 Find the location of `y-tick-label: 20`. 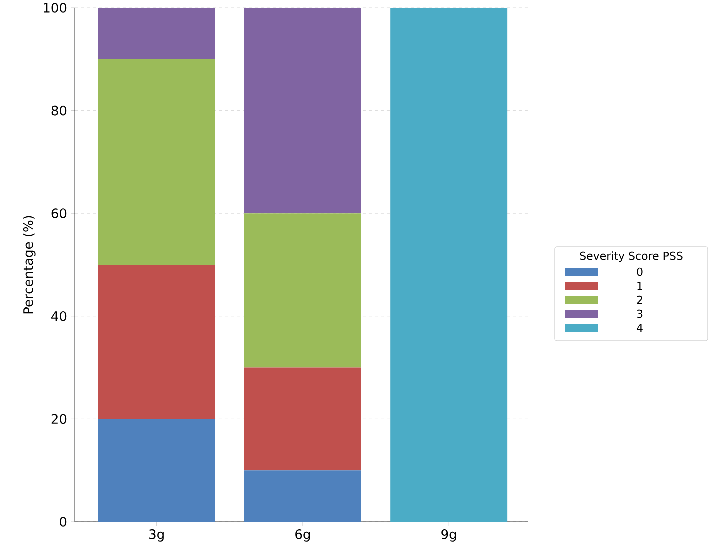

y-tick-label: 20 is located at coordinates (59, 419).